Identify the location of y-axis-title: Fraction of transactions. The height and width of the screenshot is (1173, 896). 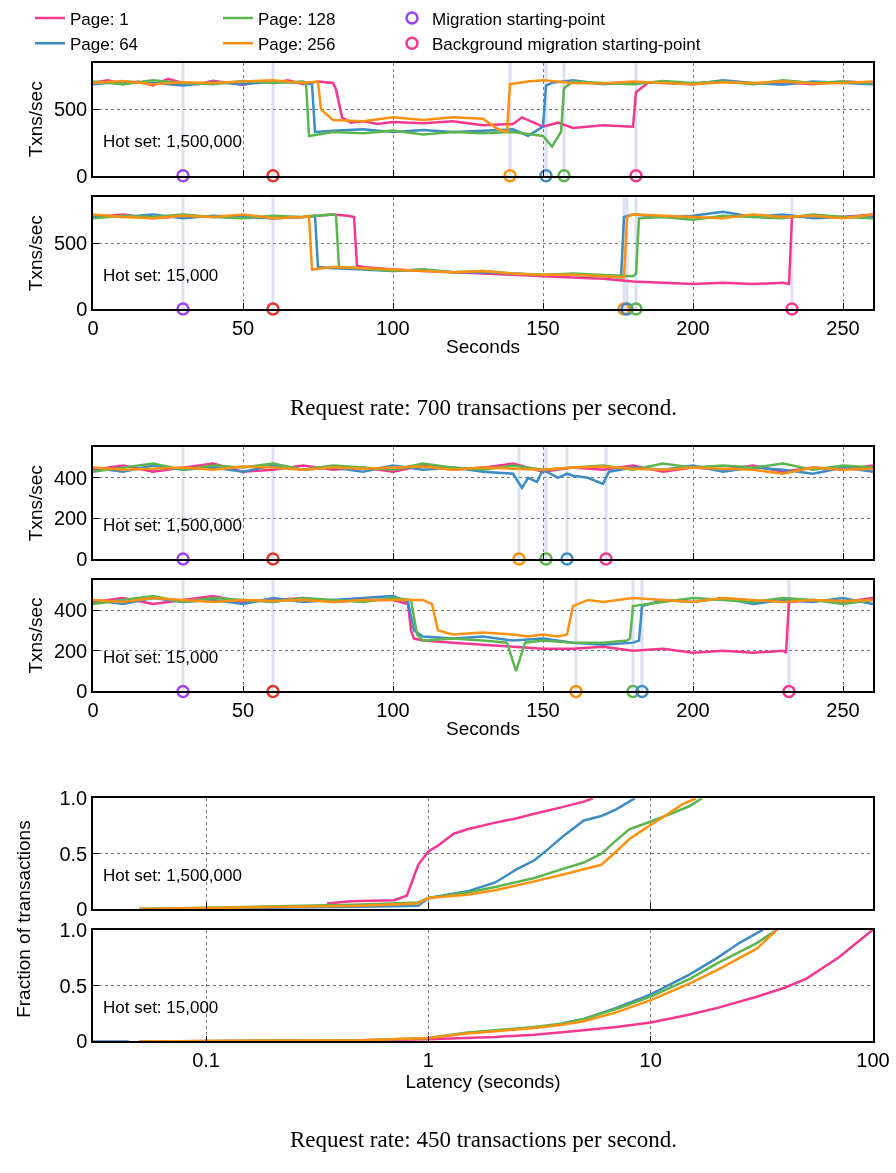
(24, 919).